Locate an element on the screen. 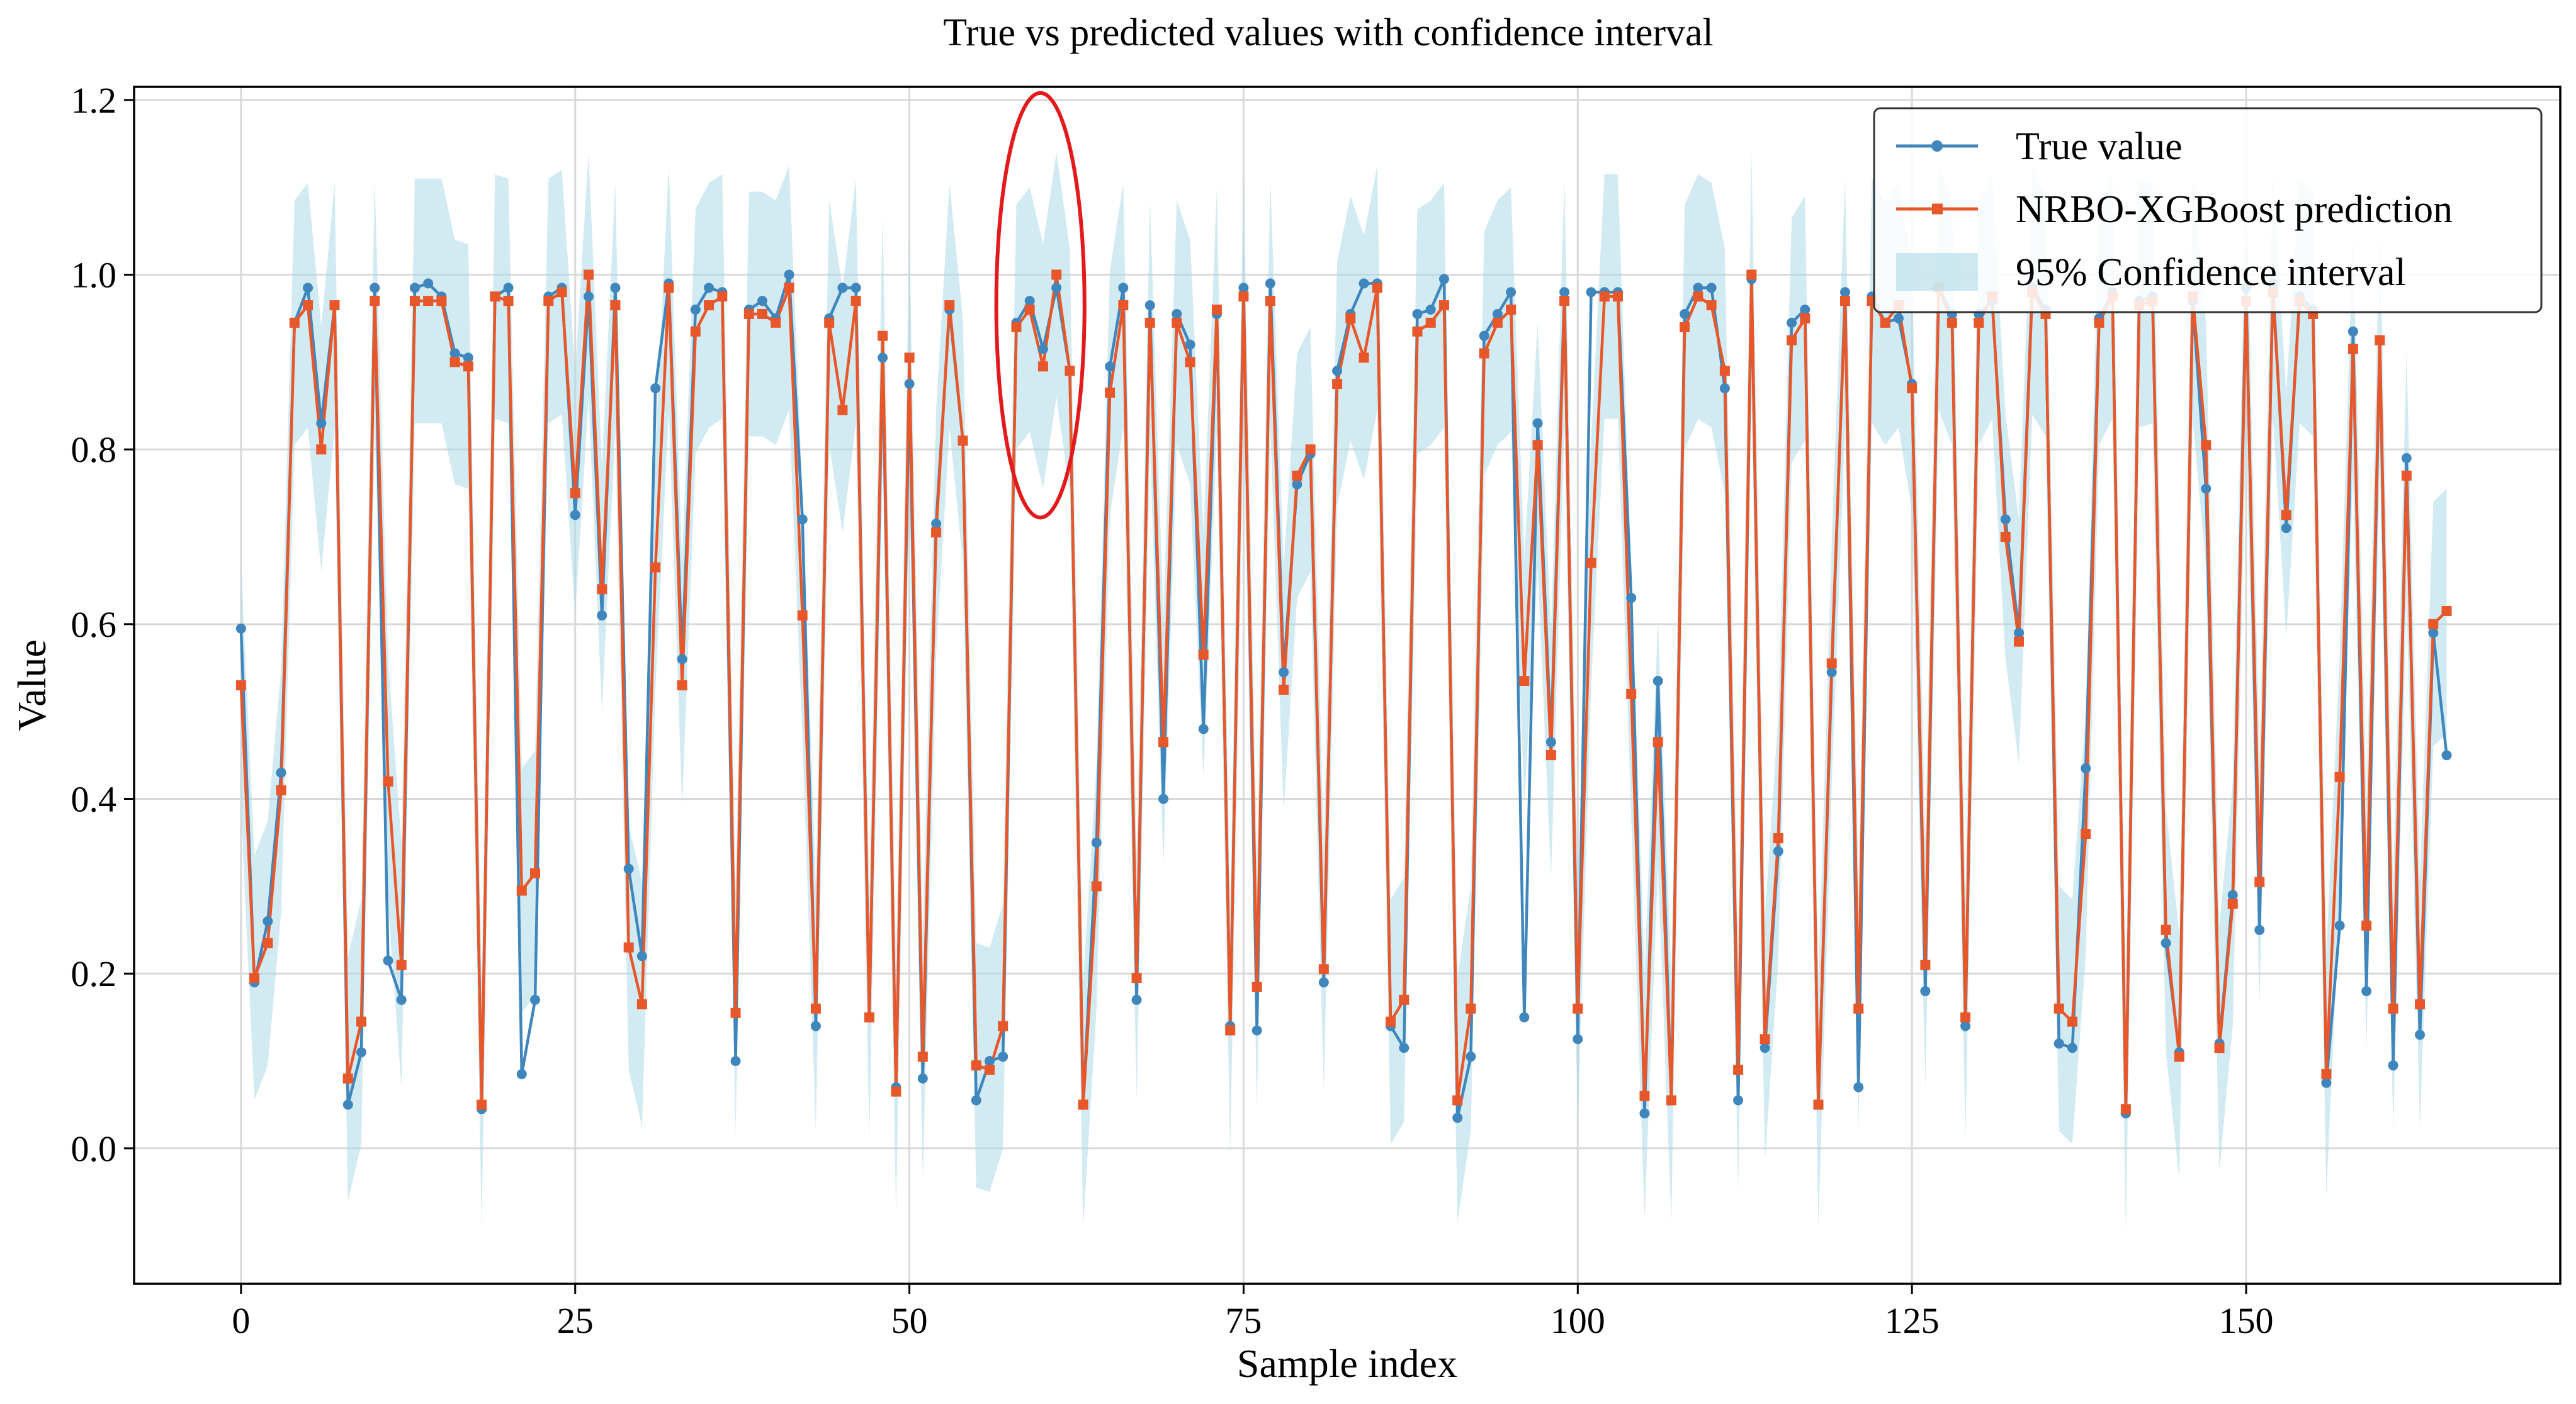  y-tick-label: 0.6 is located at coordinates (94, 624).